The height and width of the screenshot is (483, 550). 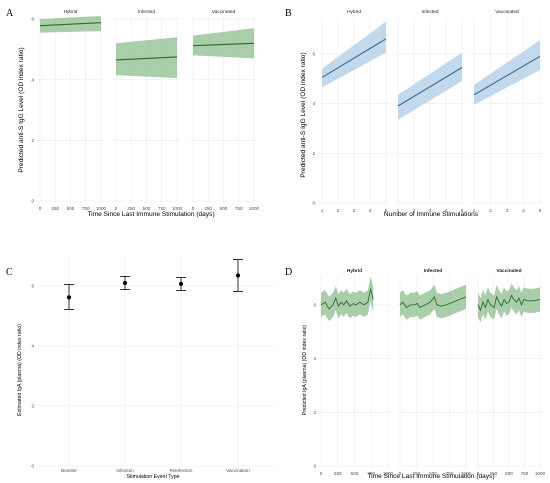 I want to click on panel-d-series-line-infected, so click(x=433, y=302).